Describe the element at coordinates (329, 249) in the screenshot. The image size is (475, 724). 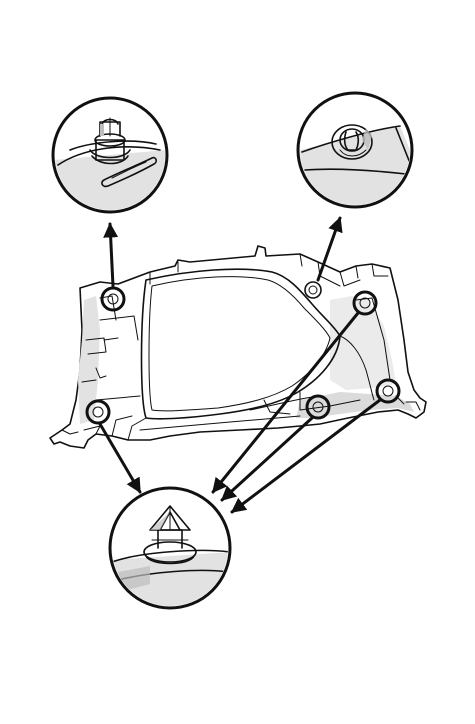
I see `arrow-clip-2-to-detail-b` at that location.